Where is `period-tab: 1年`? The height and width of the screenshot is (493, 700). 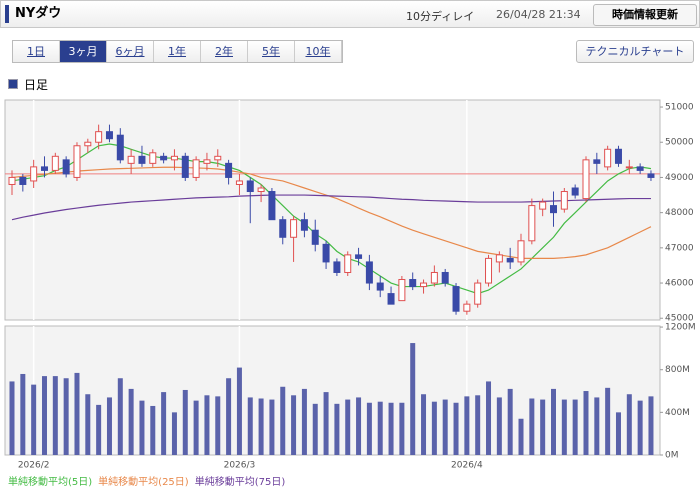
period-tab: 1年 is located at coordinates (177, 51).